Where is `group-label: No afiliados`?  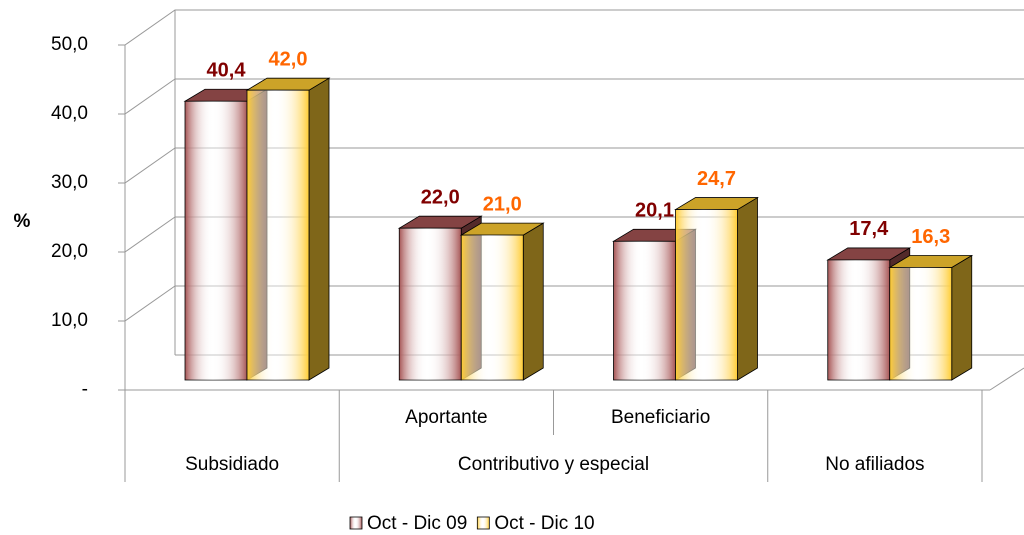
group-label: No afiliados is located at coordinates (874, 464).